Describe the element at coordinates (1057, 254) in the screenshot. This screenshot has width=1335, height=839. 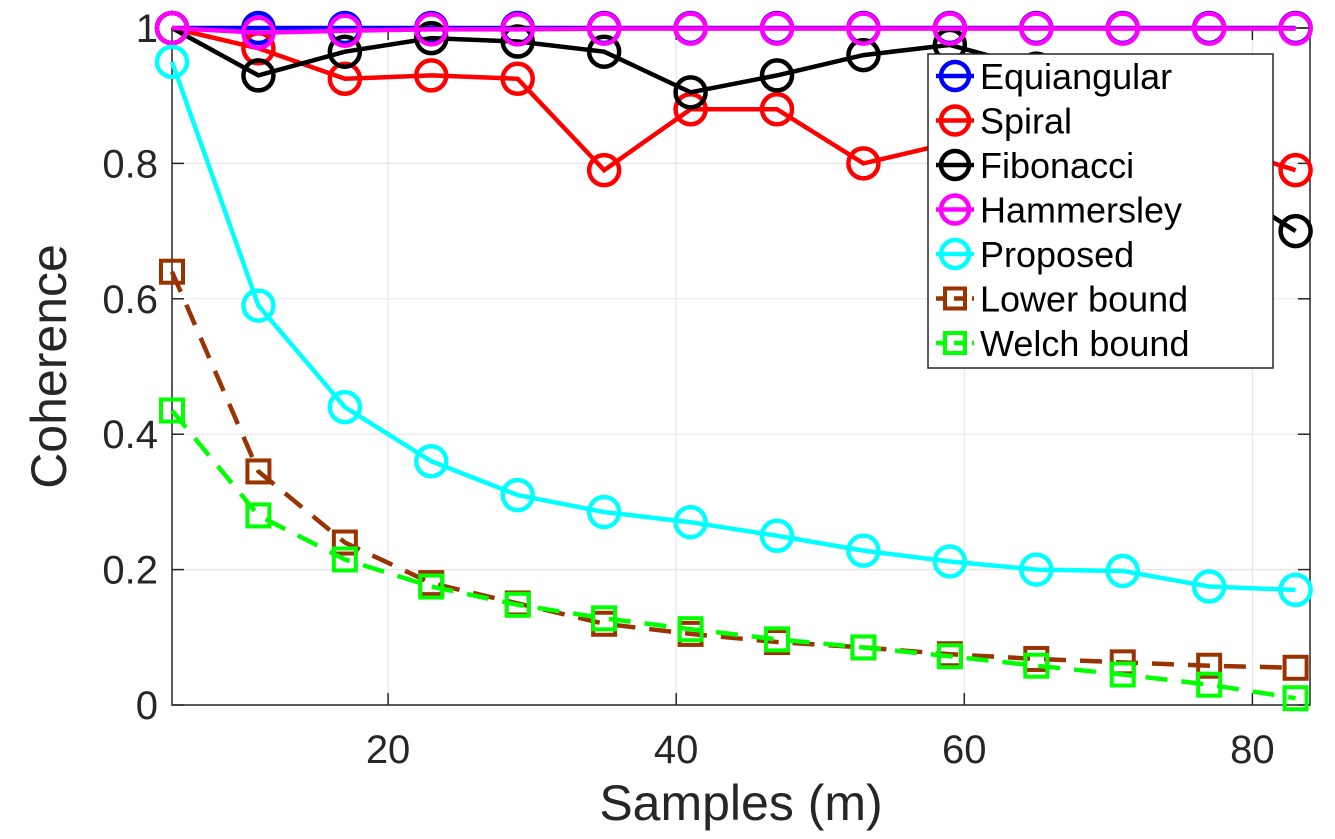
I see `legend-label: Proposed` at that location.